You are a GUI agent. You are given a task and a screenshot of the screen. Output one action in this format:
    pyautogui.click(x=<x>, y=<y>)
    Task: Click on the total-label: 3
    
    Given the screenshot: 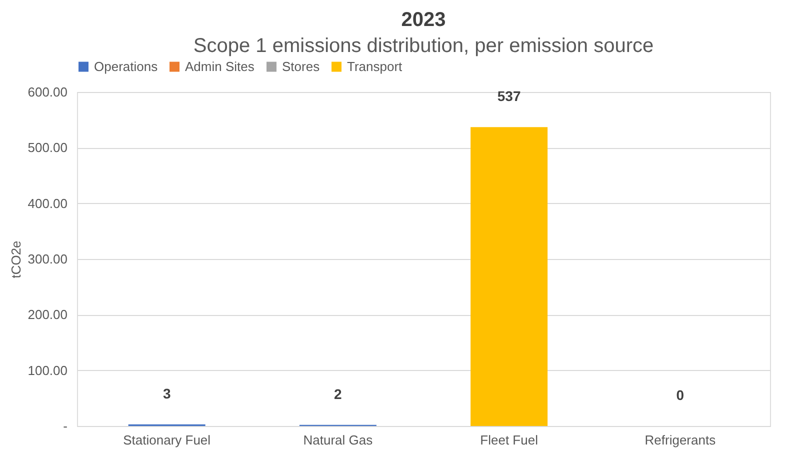 What is the action you would take?
    pyautogui.click(x=166, y=393)
    